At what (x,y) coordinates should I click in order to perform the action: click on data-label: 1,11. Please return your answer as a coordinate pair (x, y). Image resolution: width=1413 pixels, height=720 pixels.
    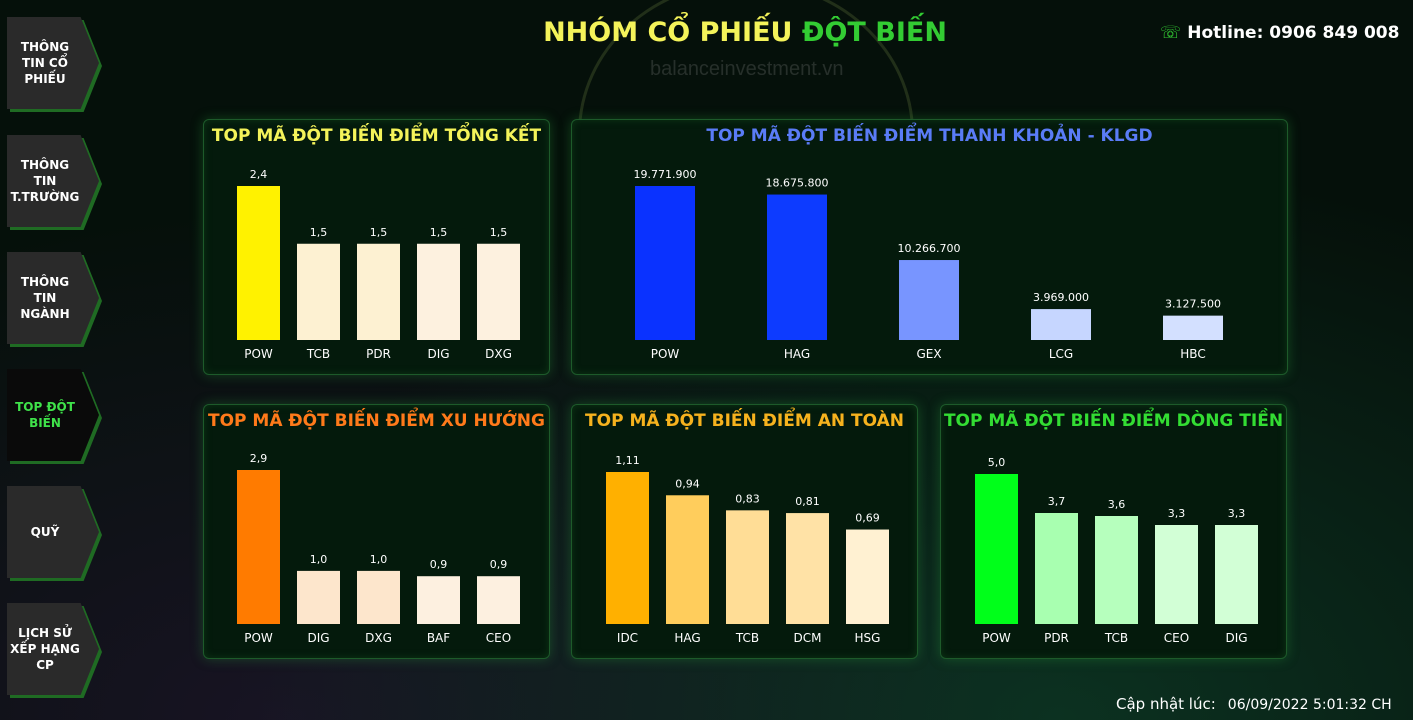
    Looking at the image, I should click on (627, 460).